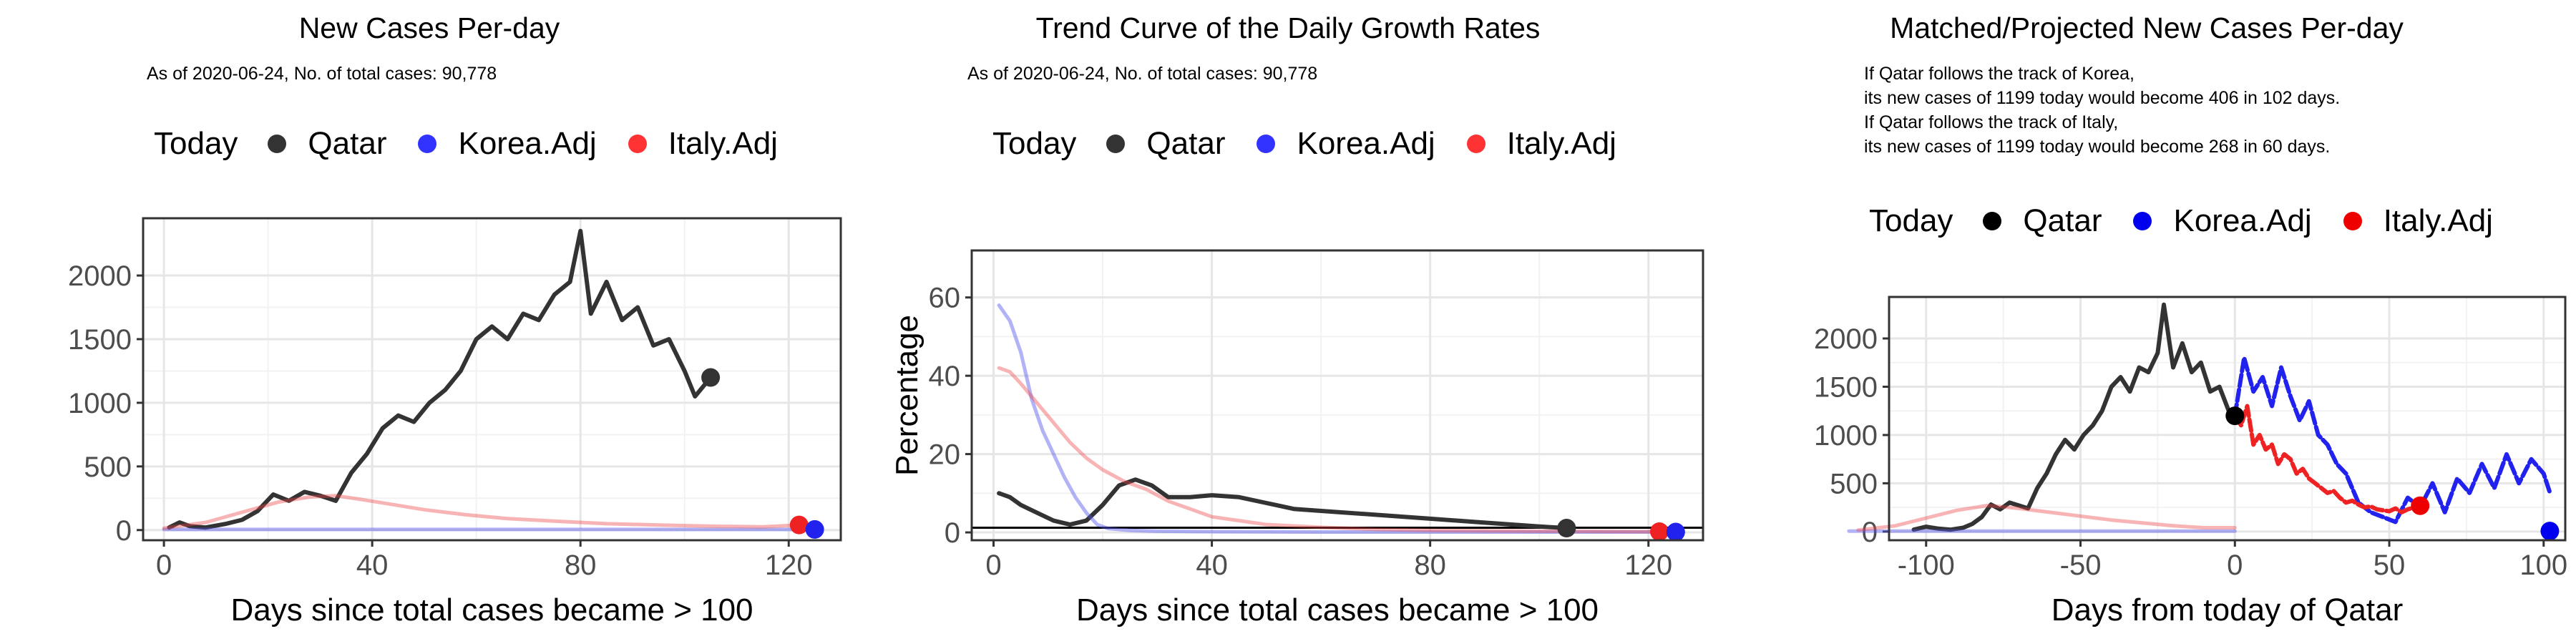  Describe the element at coordinates (1288, 27) in the screenshot. I see `chart-title: Trend Curve of the Daily Growth Rates` at that location.